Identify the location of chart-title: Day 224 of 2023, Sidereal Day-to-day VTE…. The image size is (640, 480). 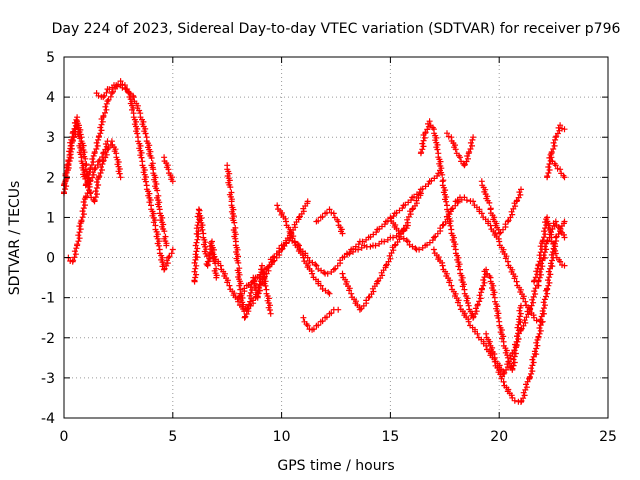
(336, 29).